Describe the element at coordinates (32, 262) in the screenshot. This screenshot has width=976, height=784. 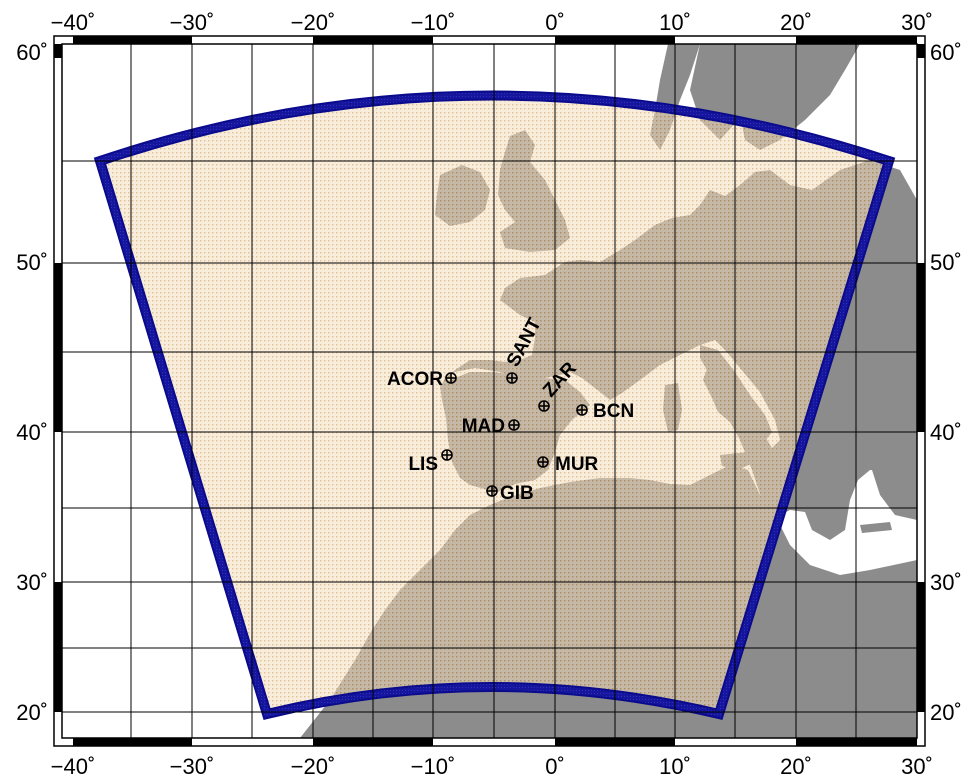
I see `lat-label-left: 50˚` at that location.